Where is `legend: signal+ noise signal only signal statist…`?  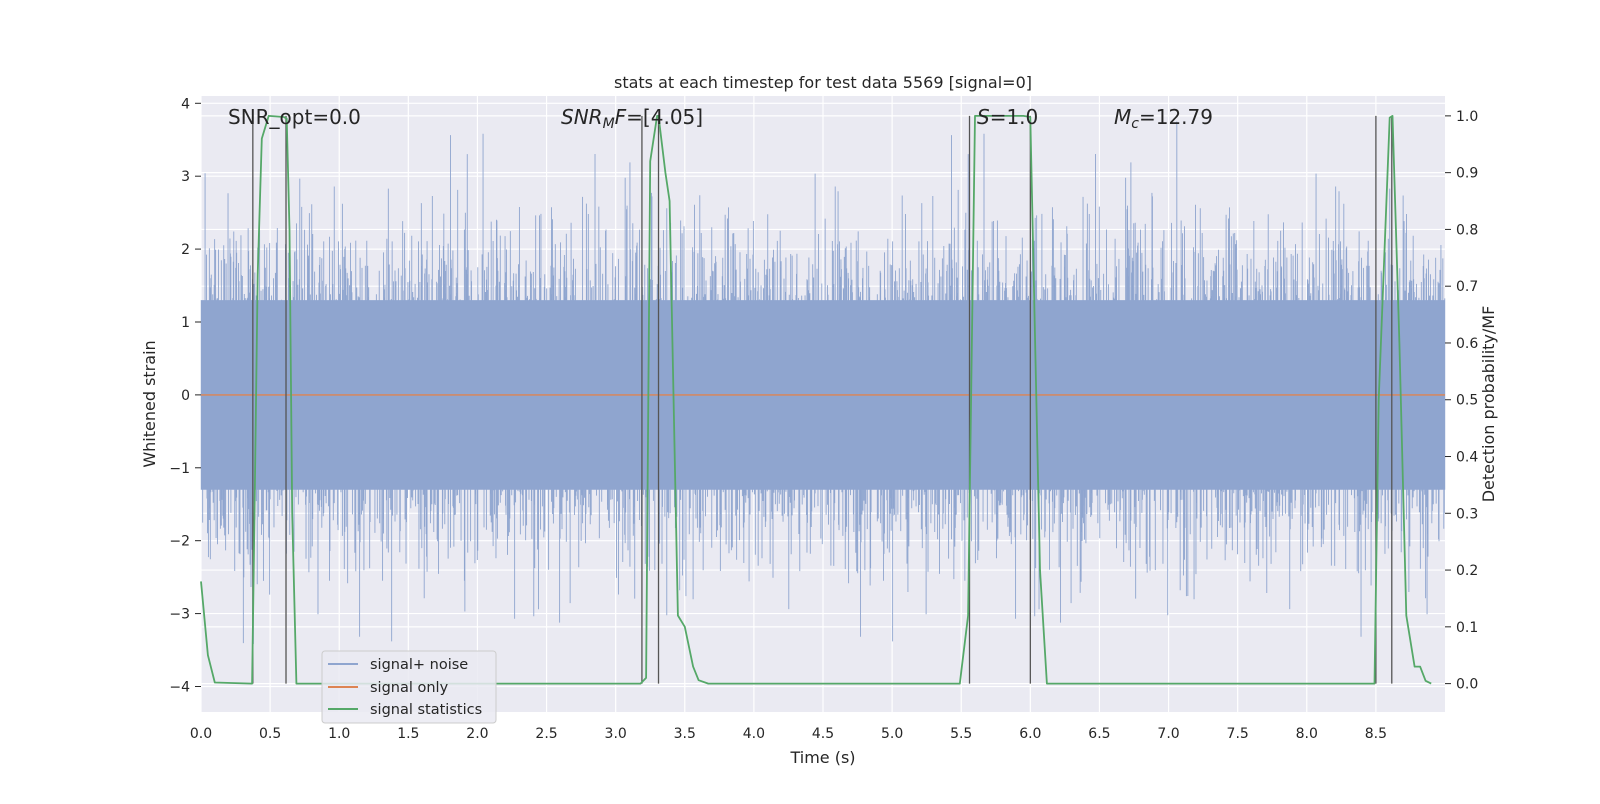
legend: signal+ noise signal only signal statist… is located at coordinates (409, 687).